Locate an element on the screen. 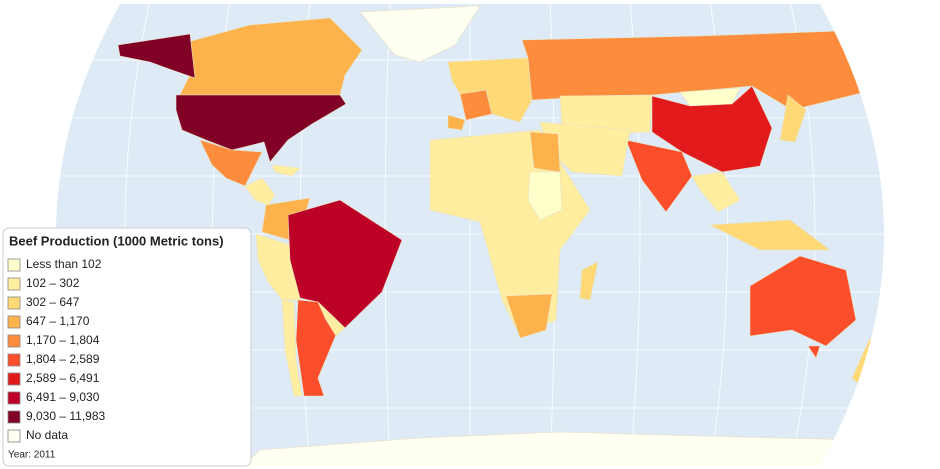  legend-label: No data is located at coordinates (47, 435).